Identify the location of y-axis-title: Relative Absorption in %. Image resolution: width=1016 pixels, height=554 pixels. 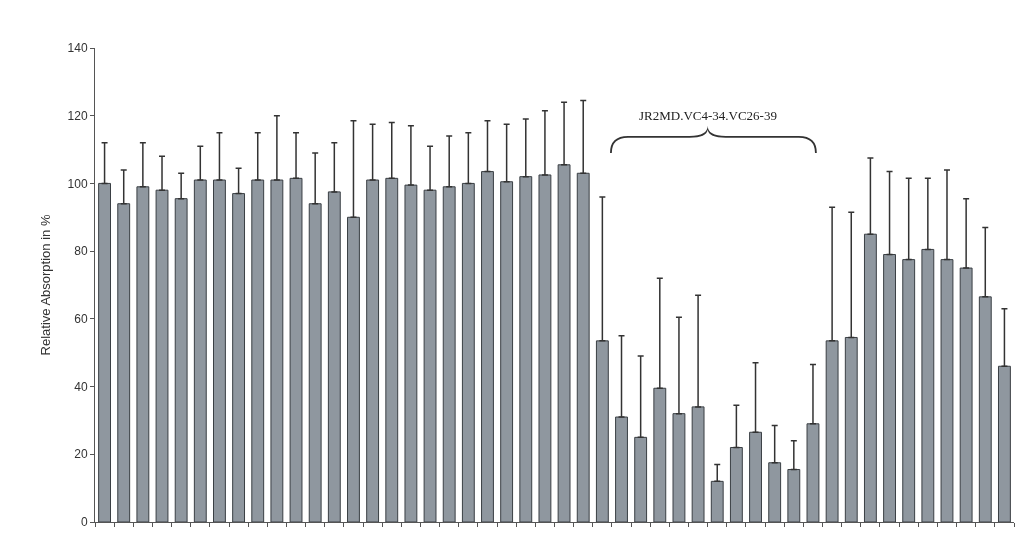
(45, 285).